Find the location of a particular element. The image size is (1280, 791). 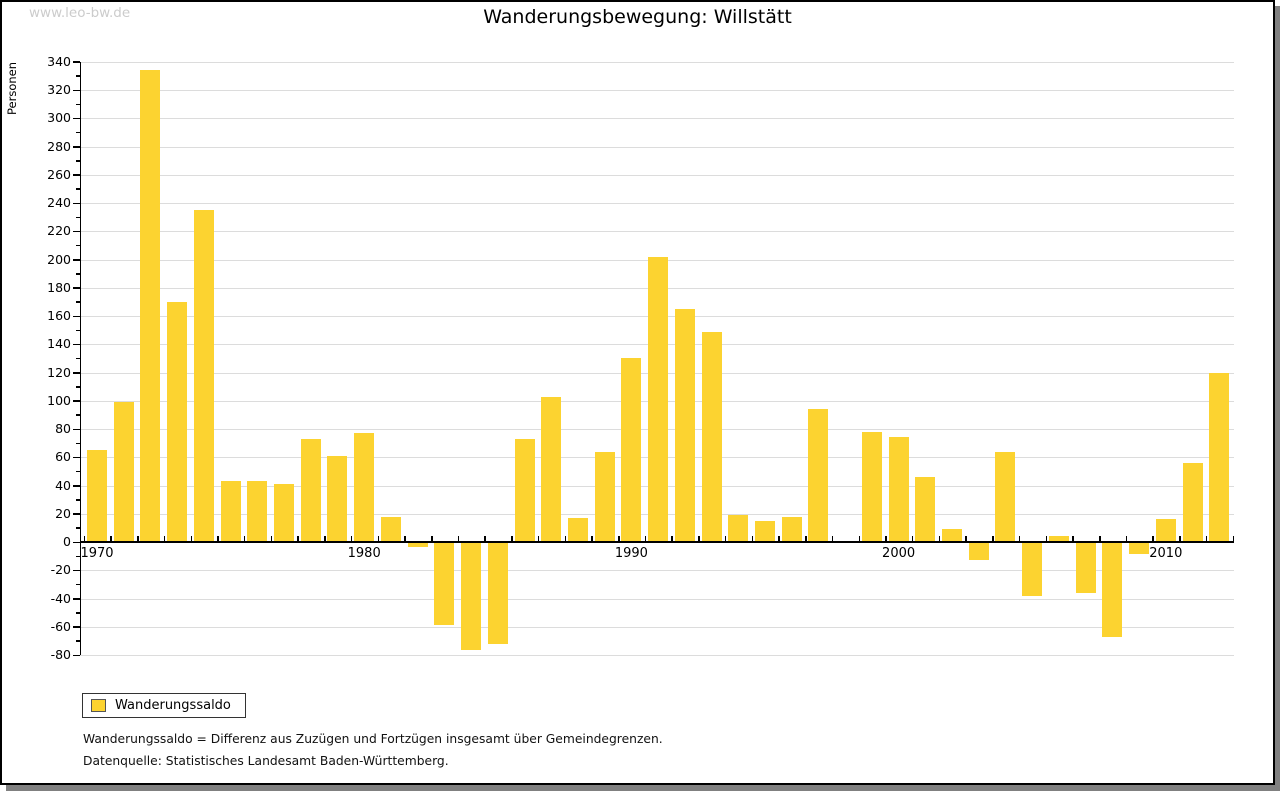

y-axis-tick-label: 300 is located at coordinates (59, 118).